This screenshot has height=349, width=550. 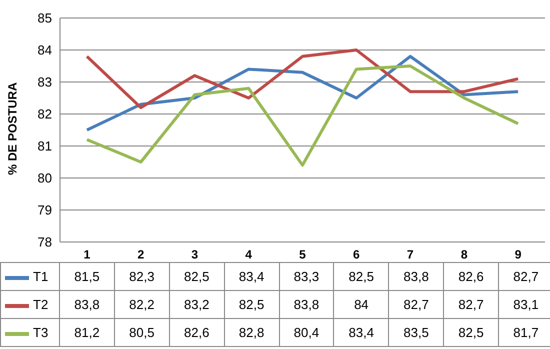 I want to click on data-label: 81,5, so click(x=87, y=276).